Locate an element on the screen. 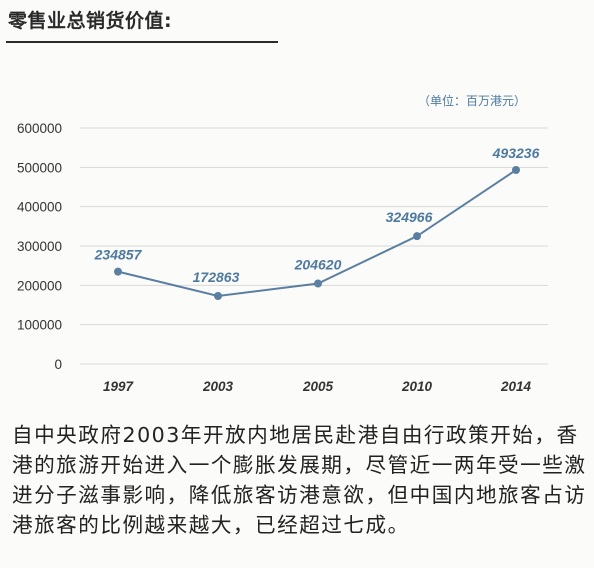 The image size is (594, 568). title-underline is located at coordinates (142, 42).